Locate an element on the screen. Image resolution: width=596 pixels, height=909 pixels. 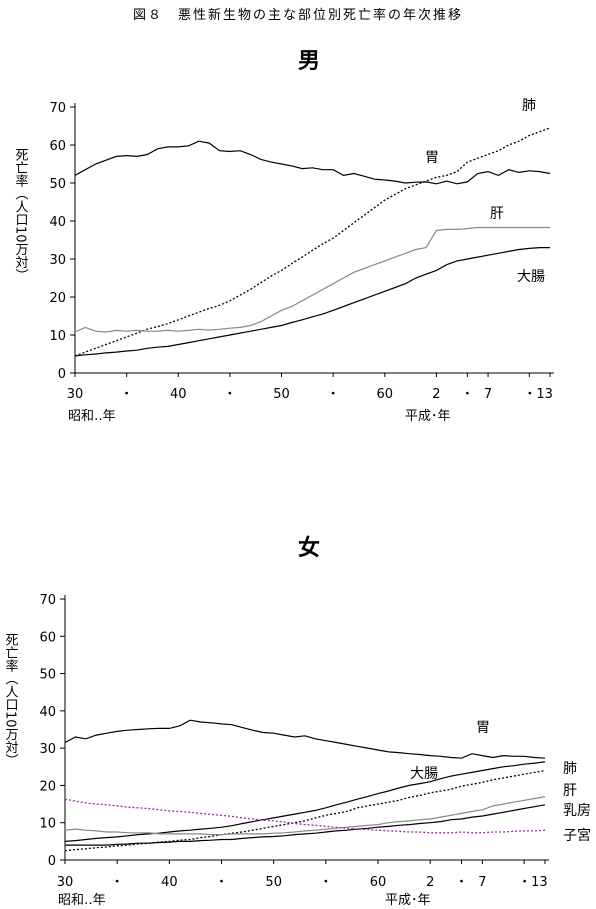
series-line-肺 is located at coordinates (305, 810).